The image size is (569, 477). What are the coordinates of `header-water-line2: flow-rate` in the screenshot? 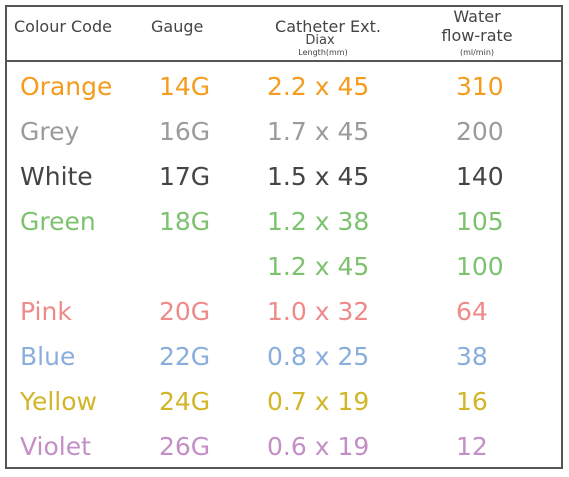 It's located at (477, 35).